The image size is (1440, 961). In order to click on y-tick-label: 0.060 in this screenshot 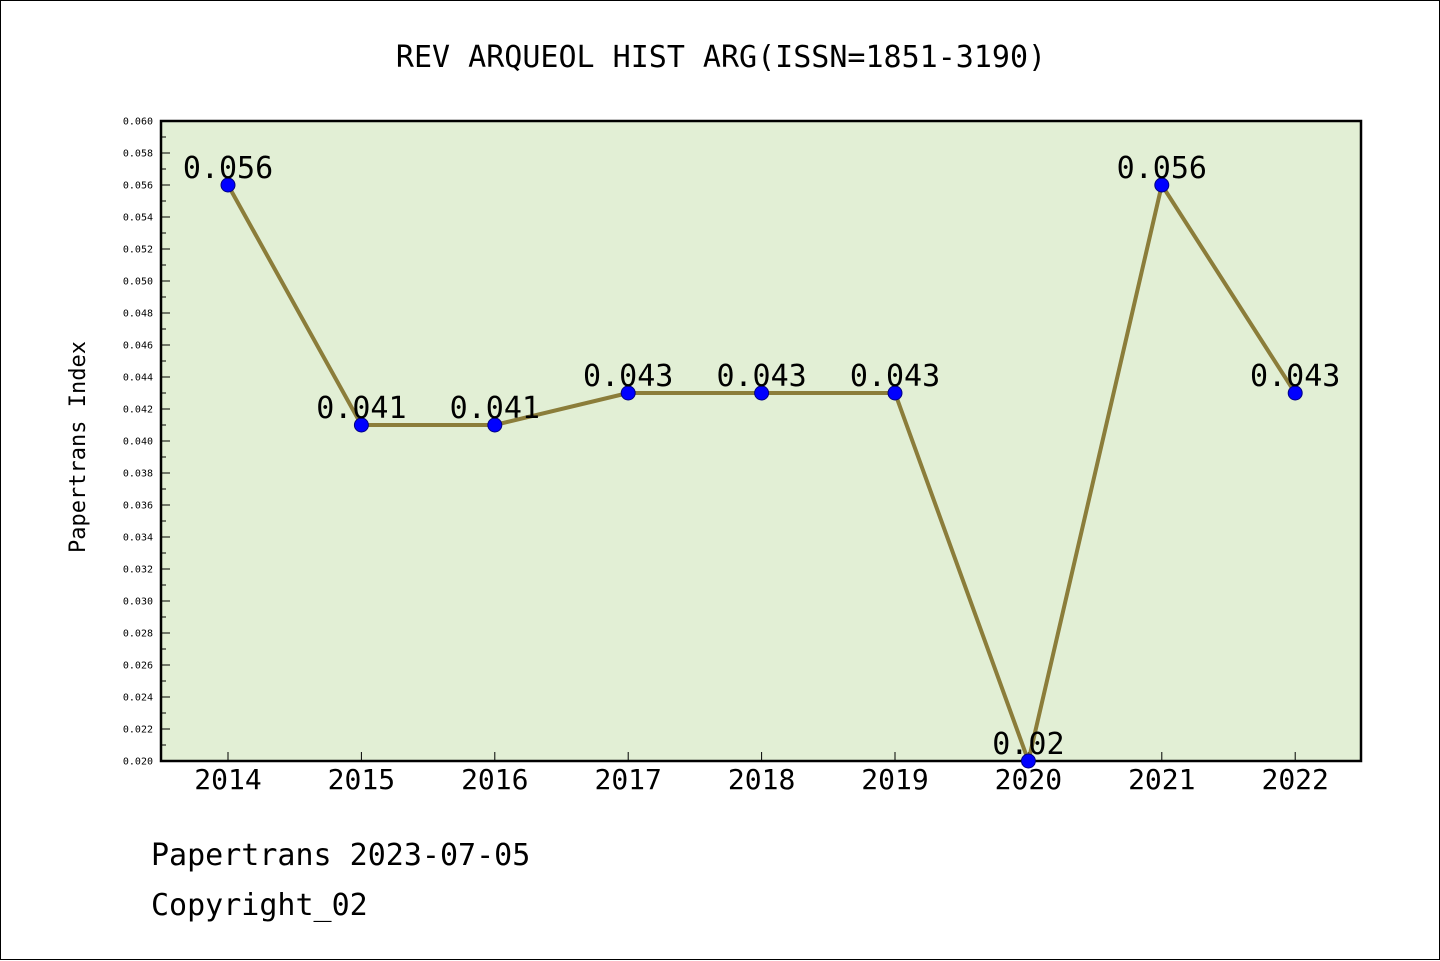, I will do `click(138, 122)`.